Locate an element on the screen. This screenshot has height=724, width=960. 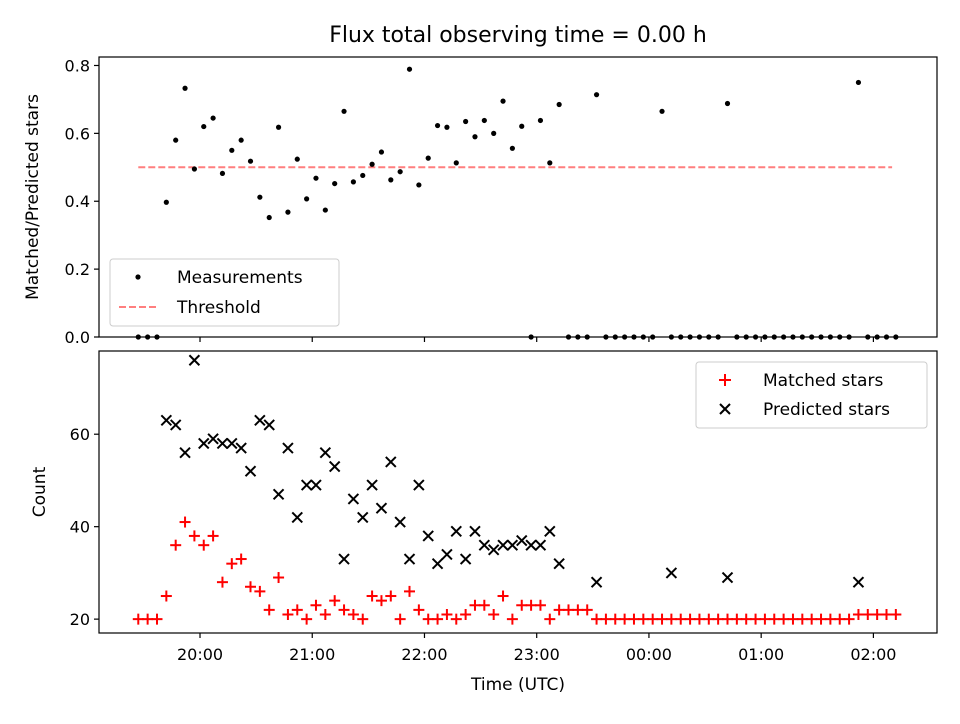
top-legend-box is located at coordinates (224, 292).